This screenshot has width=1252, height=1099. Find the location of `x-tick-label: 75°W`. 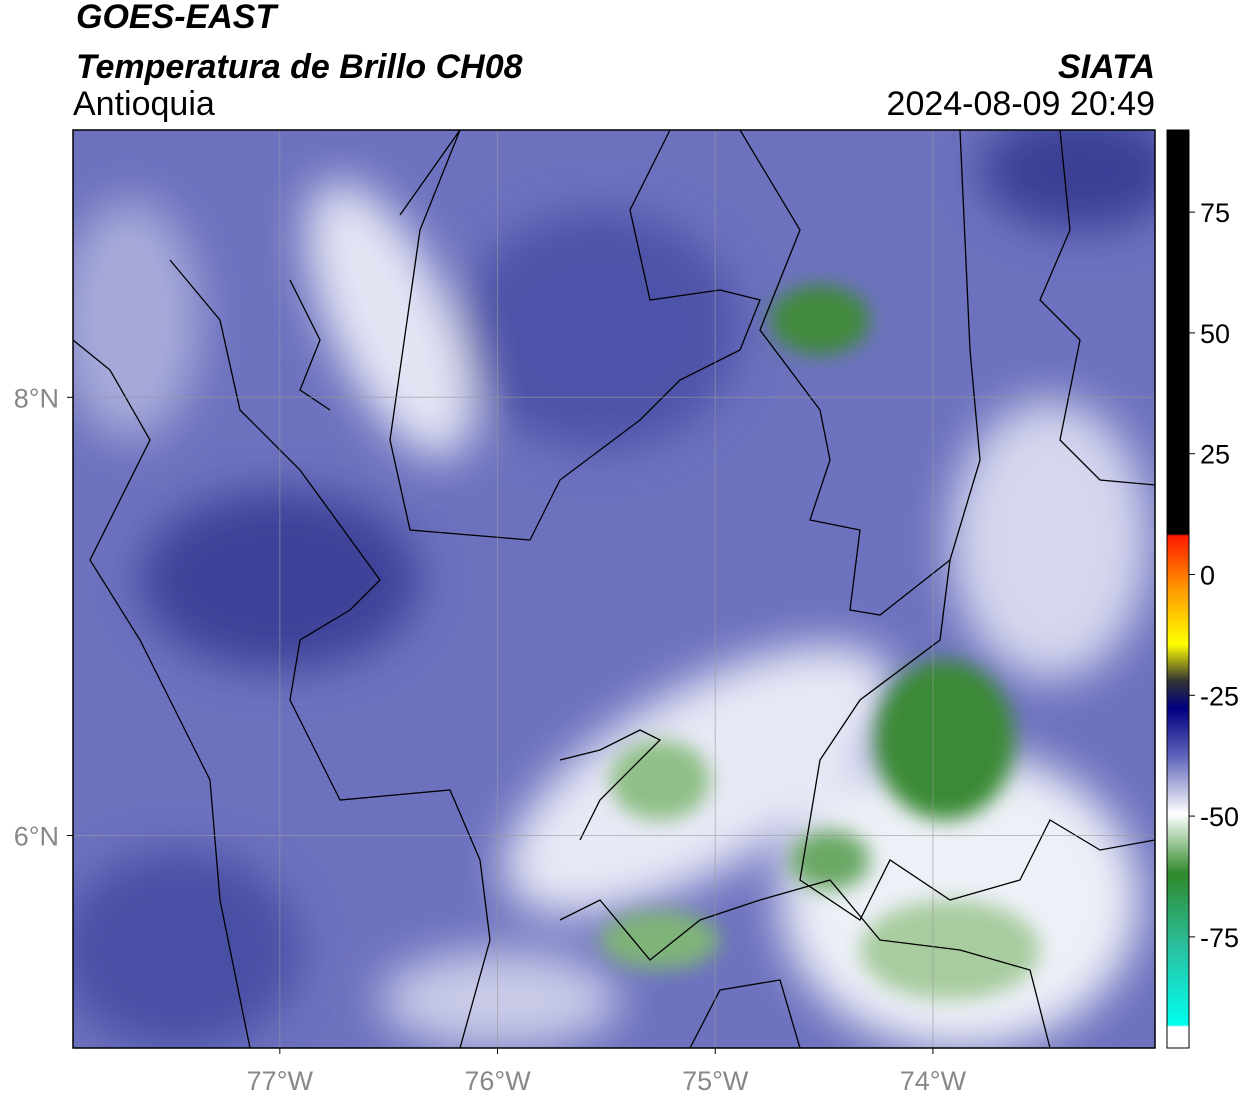

x-tick-label: 75°W is located at coordinates (715, 1081).